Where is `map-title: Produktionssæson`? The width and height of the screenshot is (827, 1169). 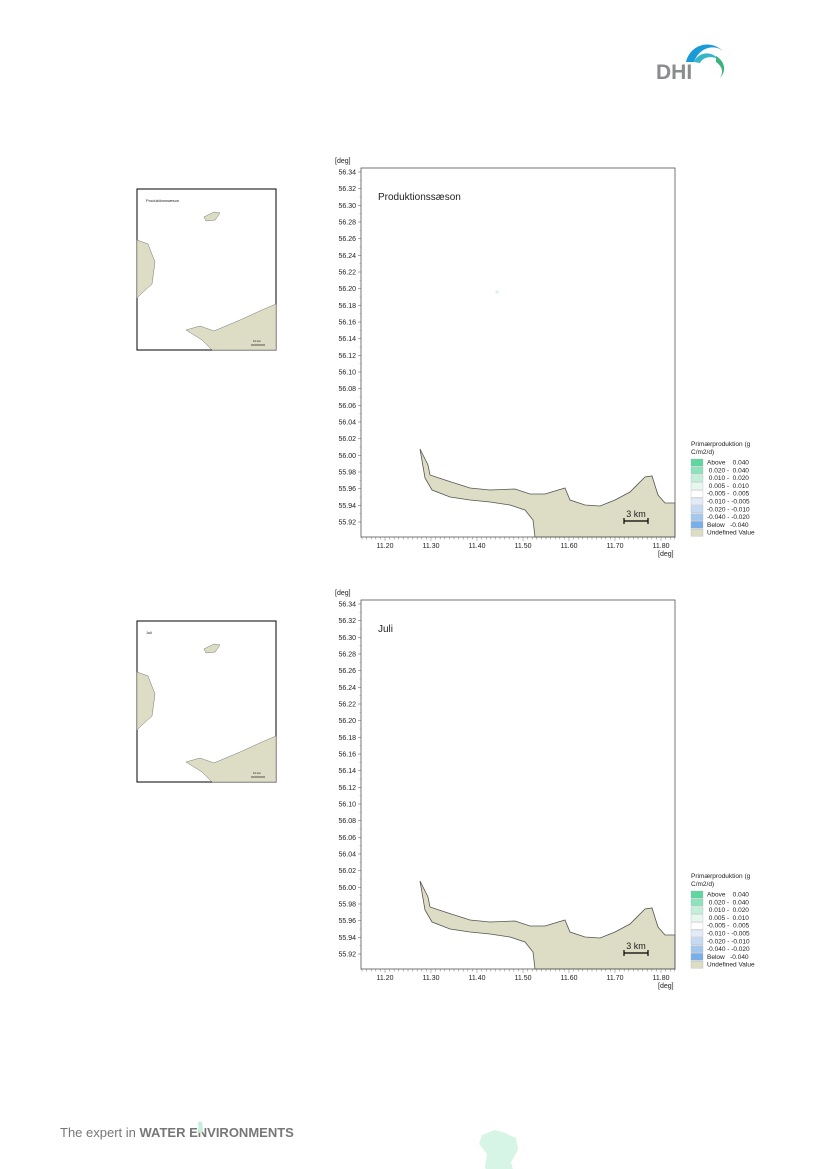 map-title: Produktionssæson is located at coordinates (419, 197).